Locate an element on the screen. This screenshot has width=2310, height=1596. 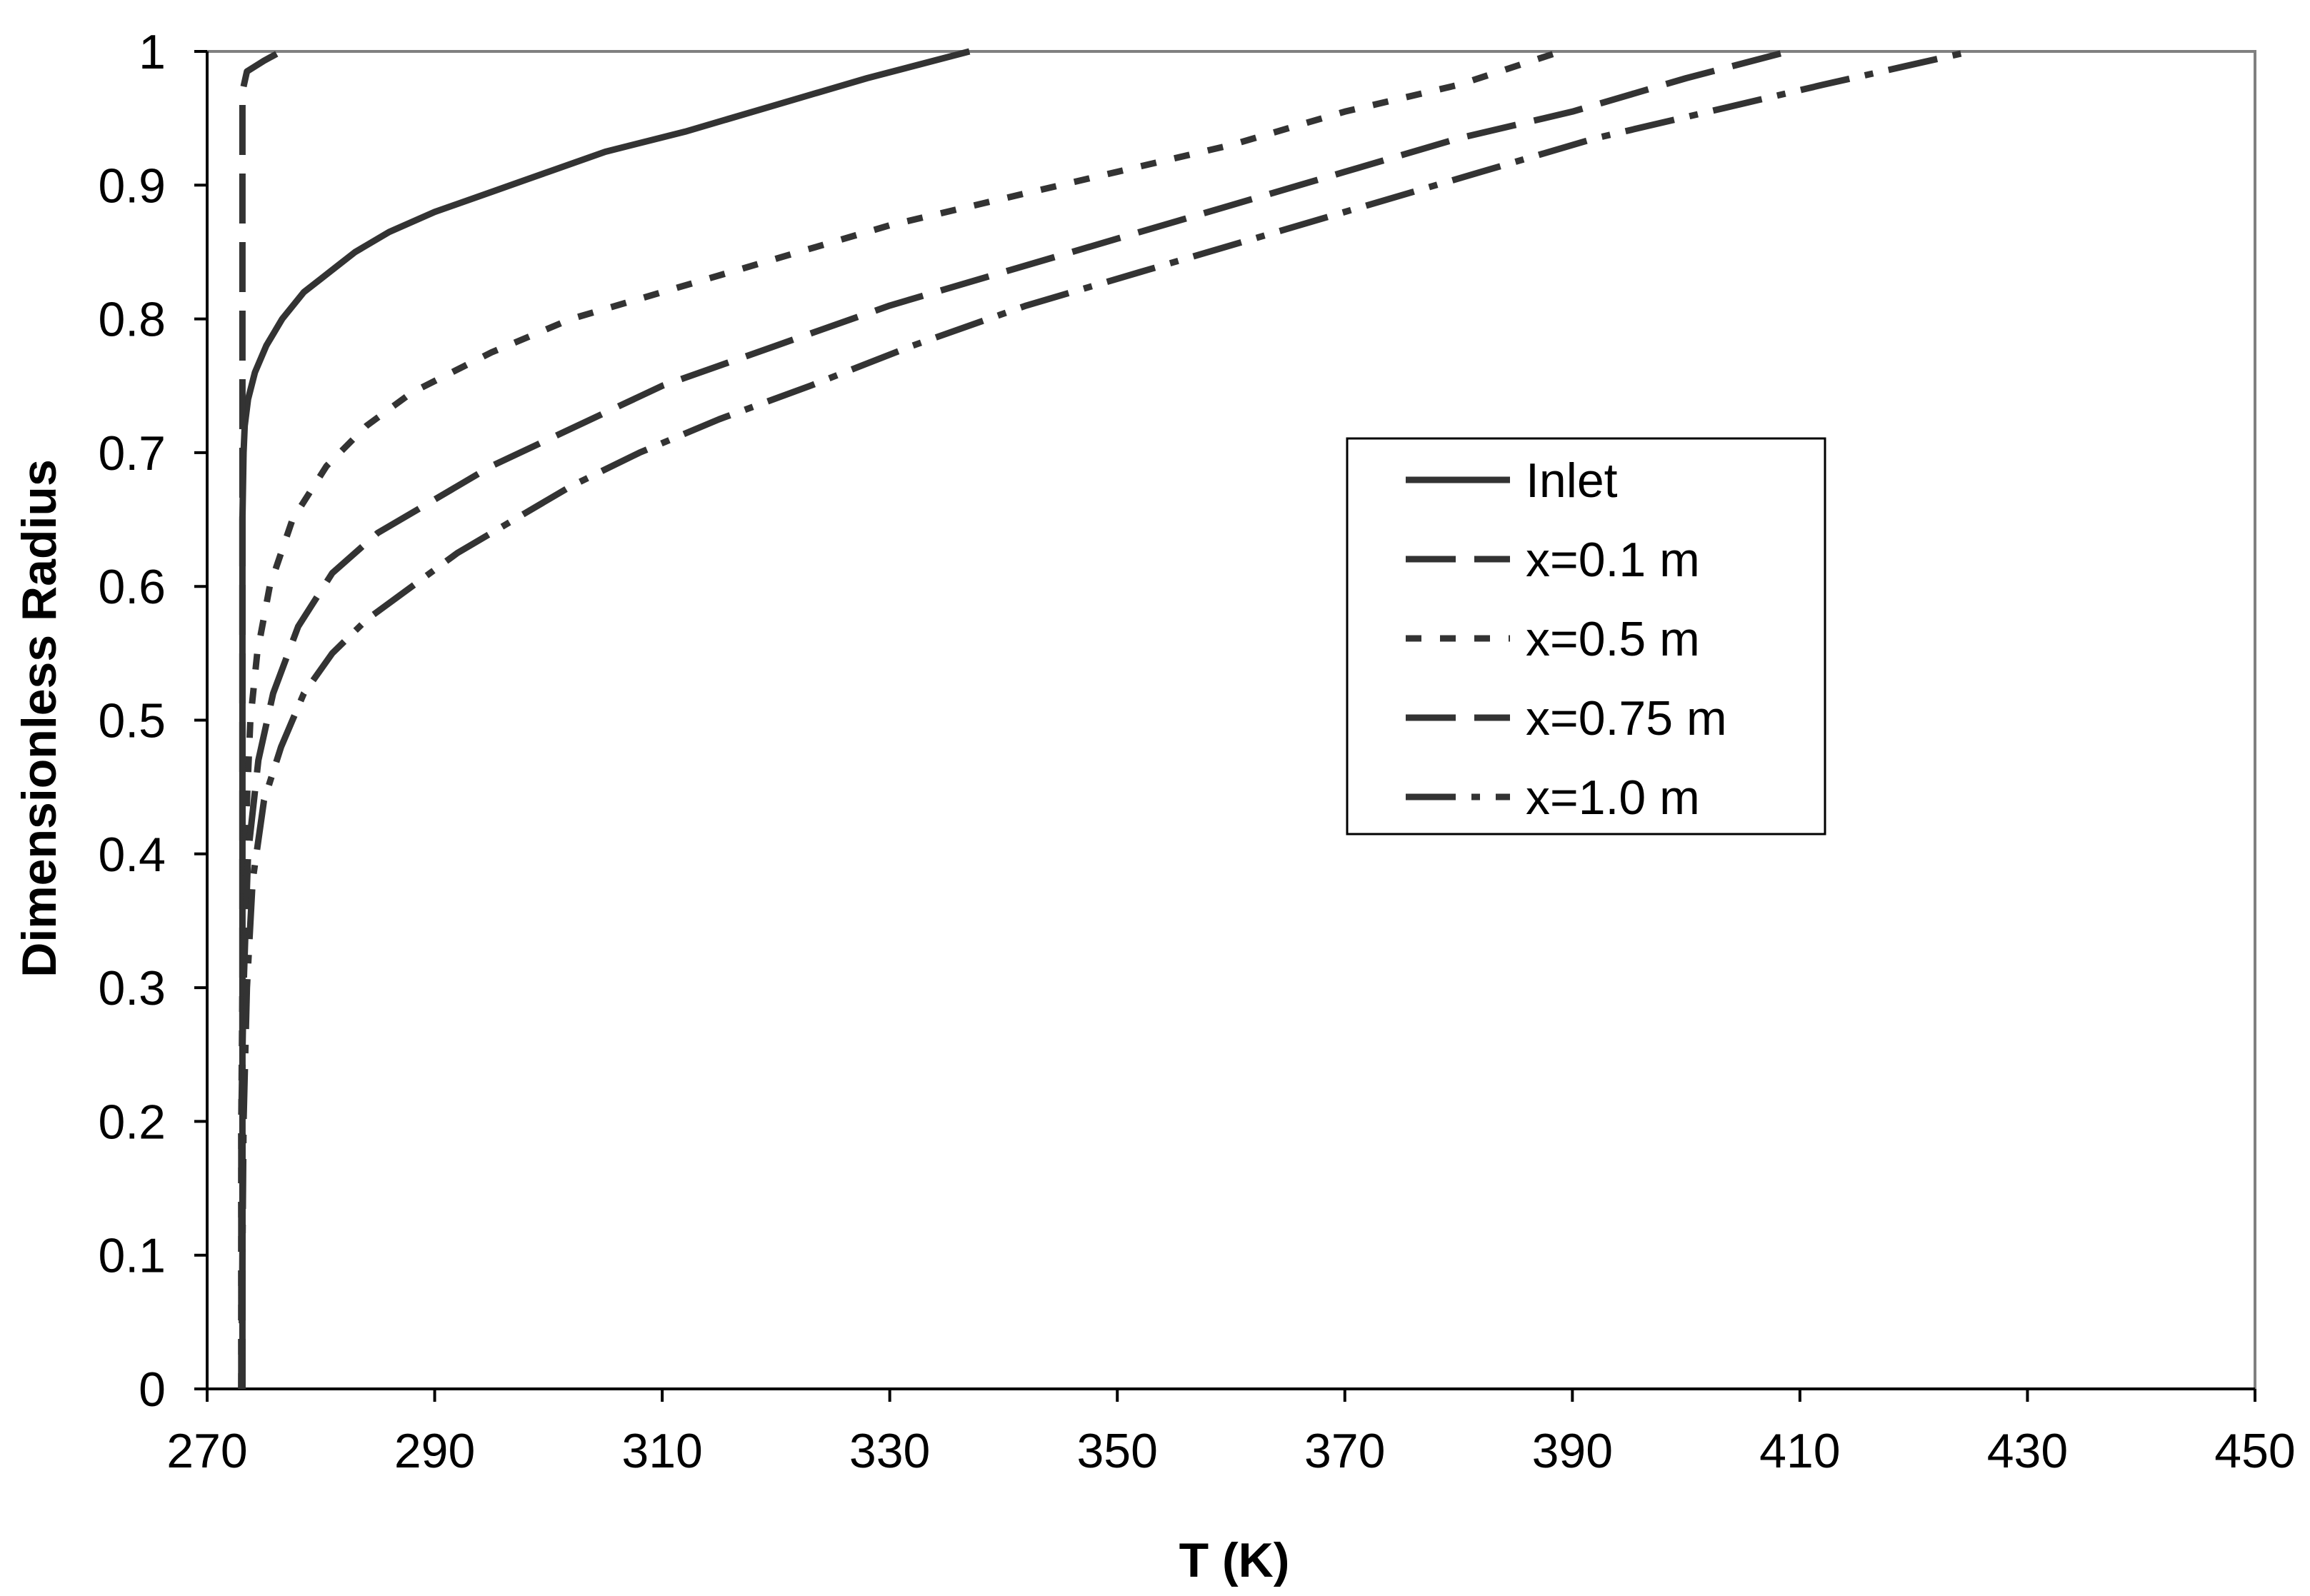
y-tick-label: 1 is located at coordinates (152, 52).